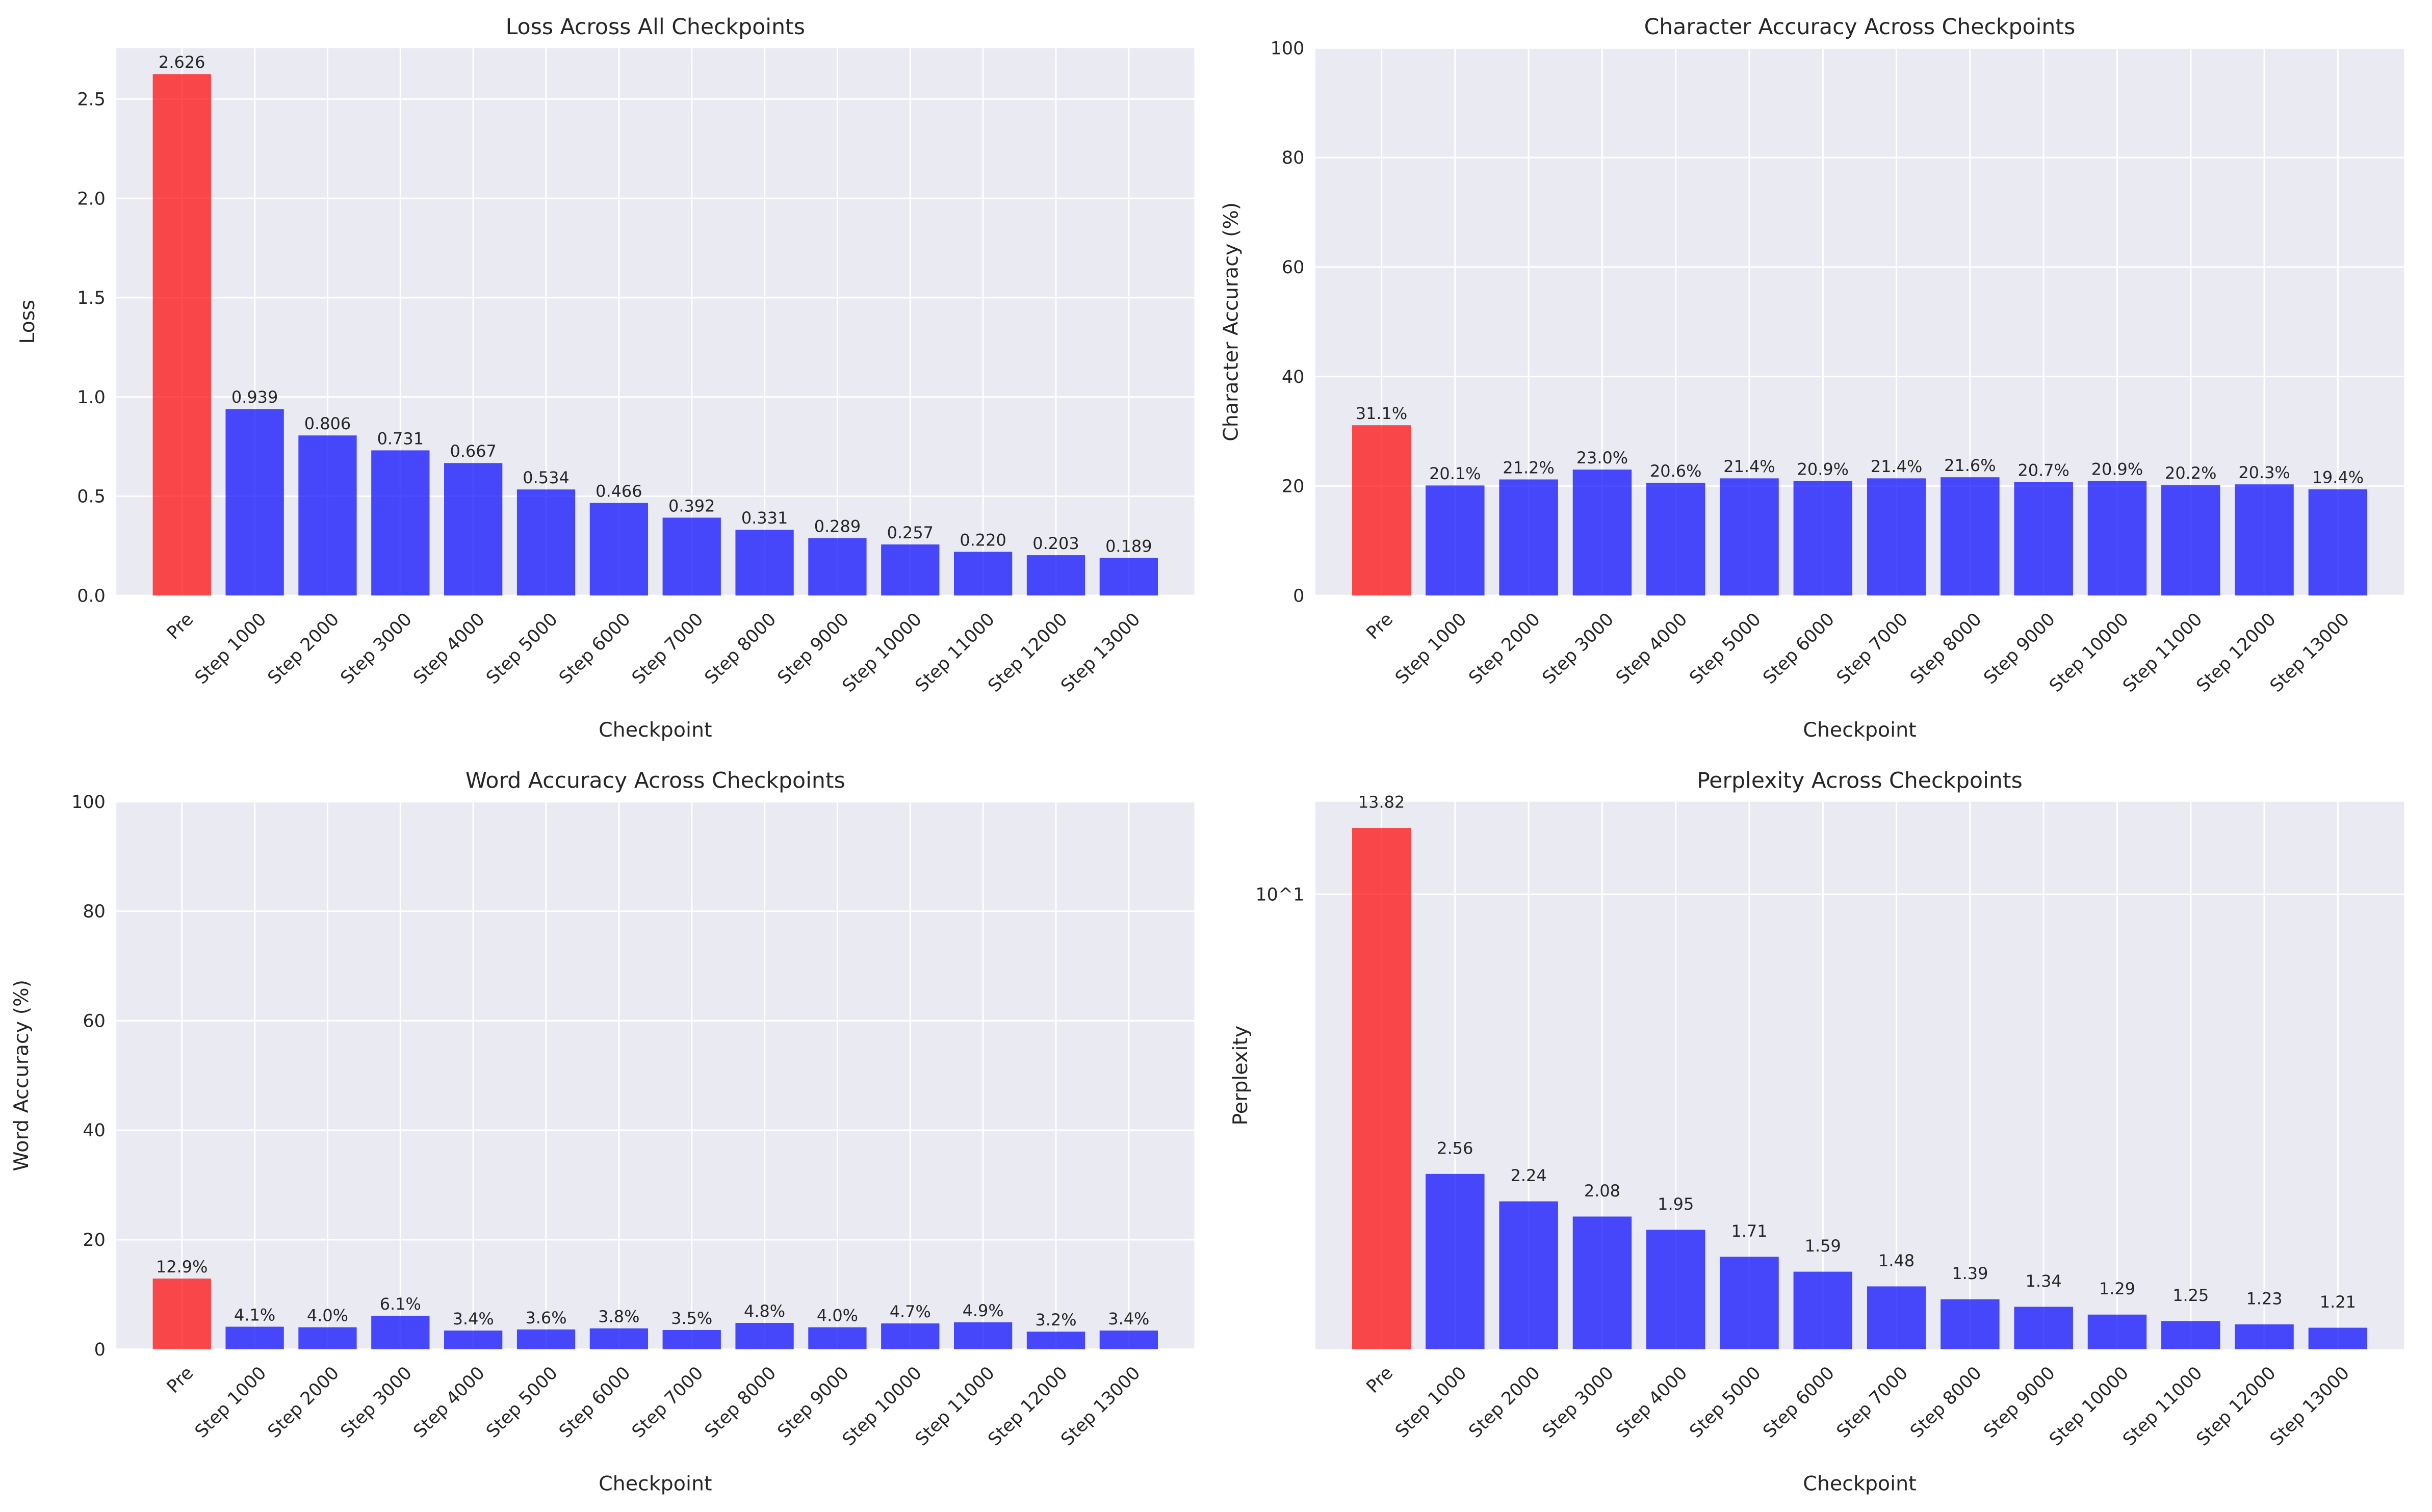 This screenshot has width=2432, height=1512. What do you see at coordinates (91, 298) in the screenshot?
I see `y-tick-label: 1.5` at bounding box center [91, 298].